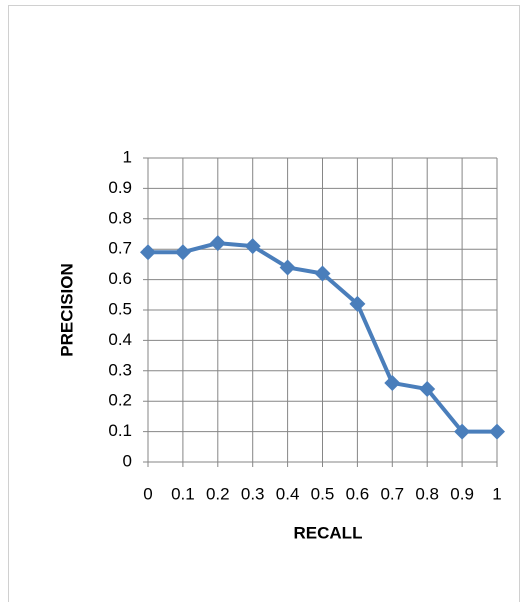 Image resolution: width=526 pixels, height=607 pixels. What do you see at coordinates (120, 430) in the screenshot?
I see `y-tick-label: 0.1` at bounding box center [120, 430].